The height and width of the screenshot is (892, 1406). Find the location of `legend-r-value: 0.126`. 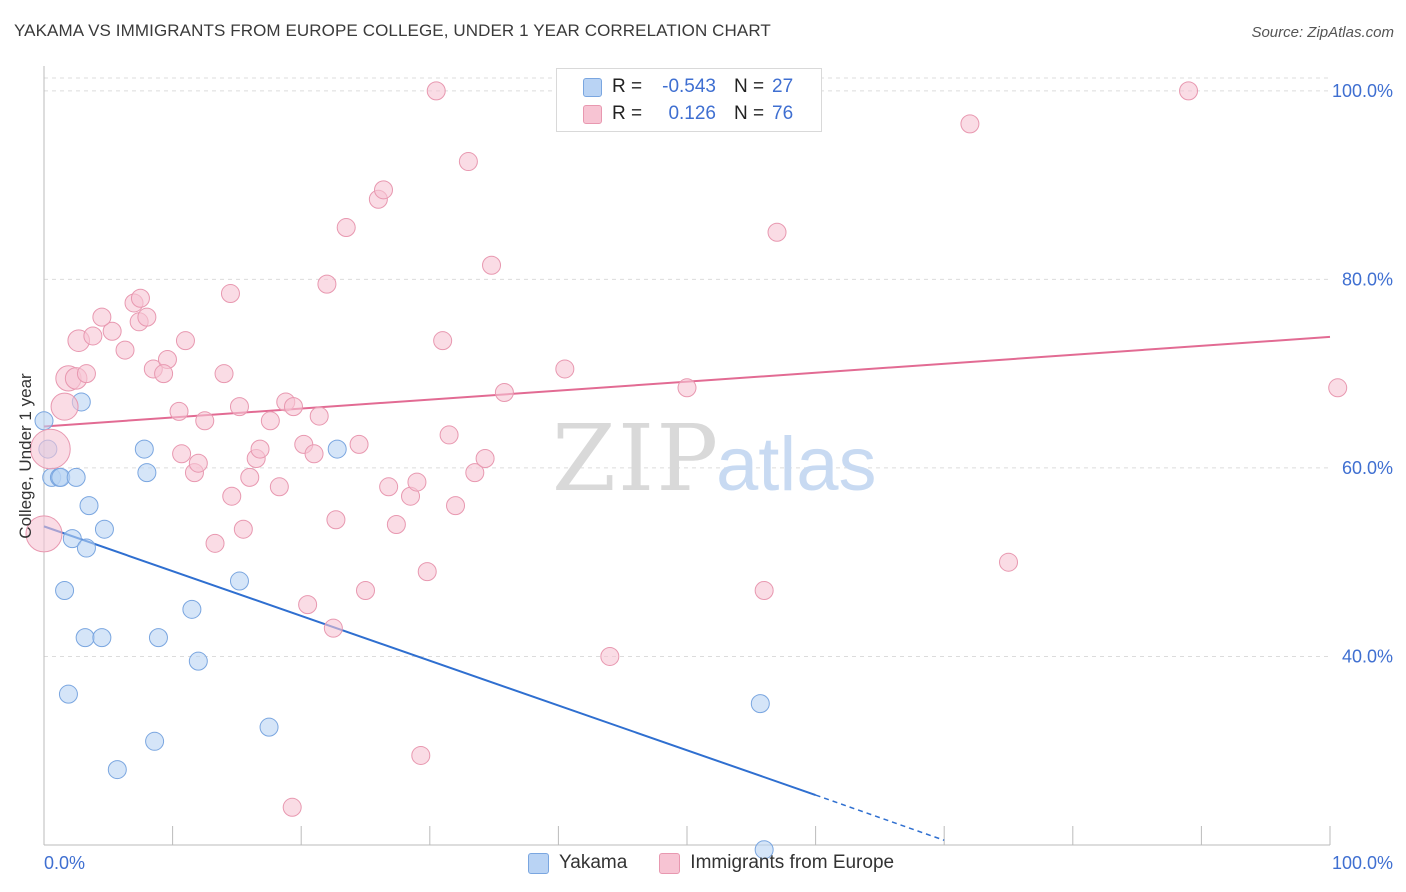

legend-r-value: 0.126 is located at coordinates (692, 113).